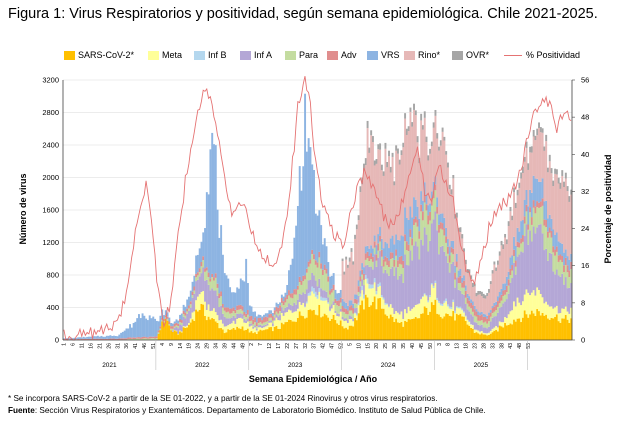 Image resolution: width=629 pixels, height=433 pixels. What do you see at coordinates (520, 346) in the screenshot?
I see `week-tick-2025-48: 48` at bounding box center [520, 346].